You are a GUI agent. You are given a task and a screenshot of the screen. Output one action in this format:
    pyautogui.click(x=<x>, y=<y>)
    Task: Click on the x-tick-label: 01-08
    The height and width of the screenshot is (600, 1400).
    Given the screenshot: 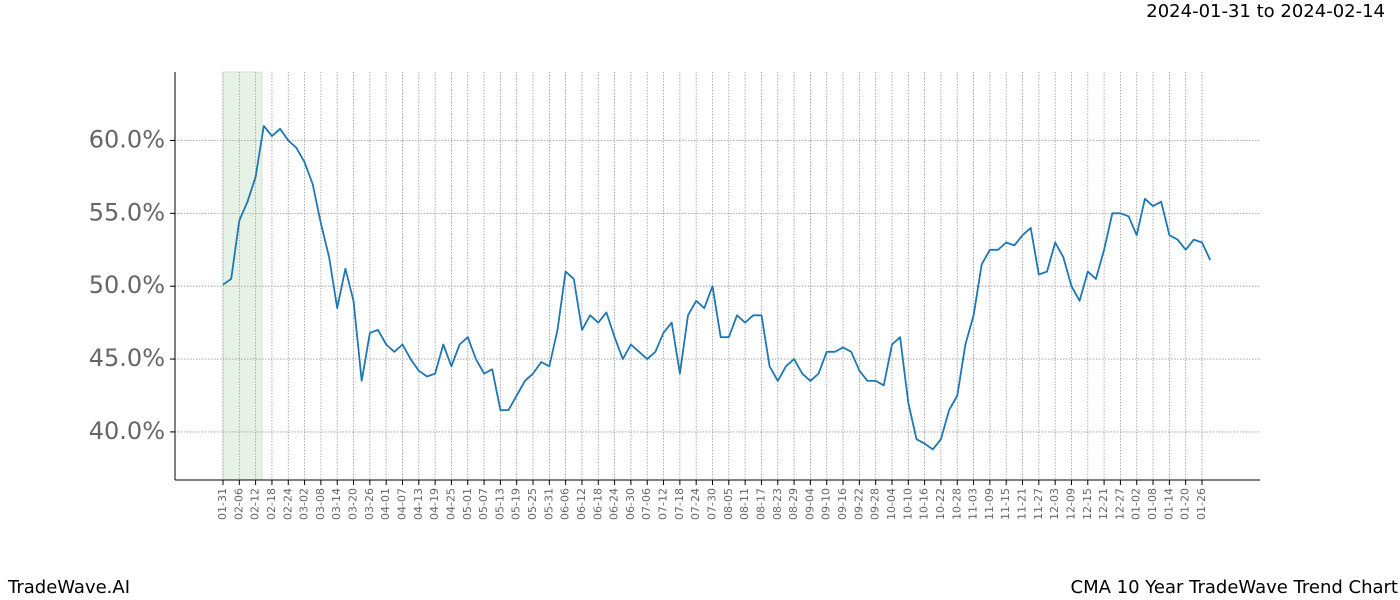 What is the action you would take?
    pyautogui.click(x=1152, y=504)
    